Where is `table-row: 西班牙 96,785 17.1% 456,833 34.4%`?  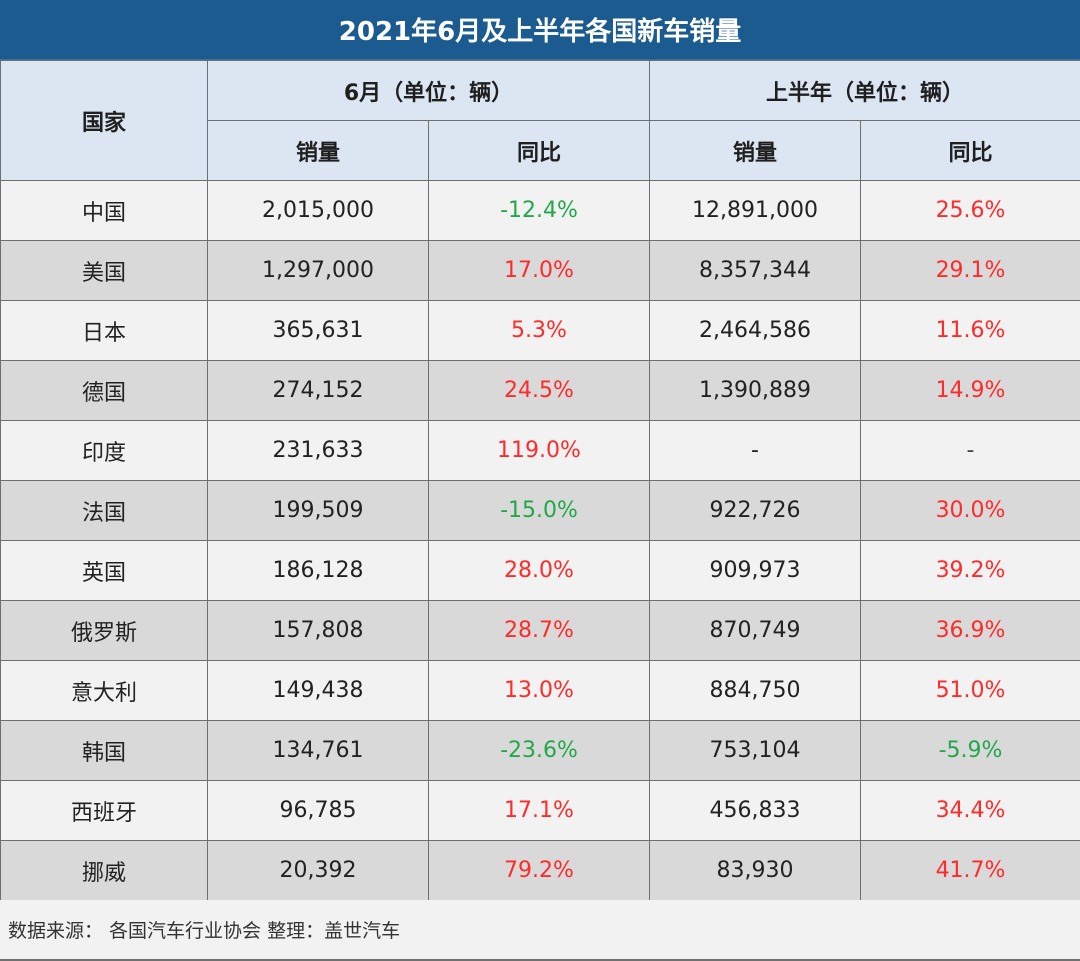
table-row: 西班牙 96,785 17.1% 456,833 34.4% is located at coordinates (540, 810).